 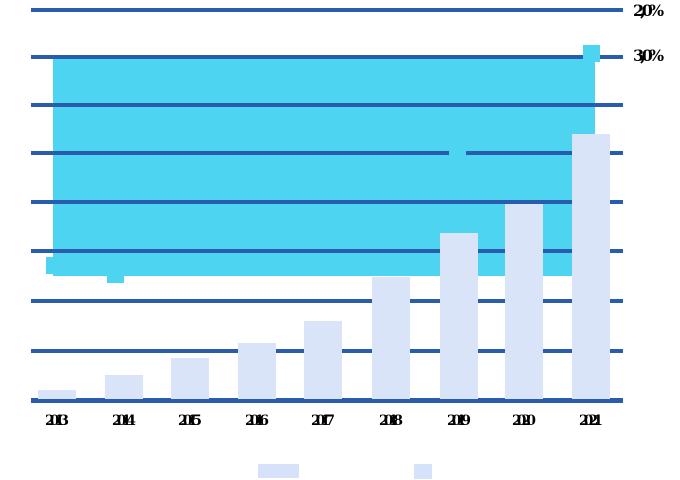 What do you see at coordinates (323, 421) in the screenshot?
I see `x-axis-label: 2017` at bounding box center [323, 421].